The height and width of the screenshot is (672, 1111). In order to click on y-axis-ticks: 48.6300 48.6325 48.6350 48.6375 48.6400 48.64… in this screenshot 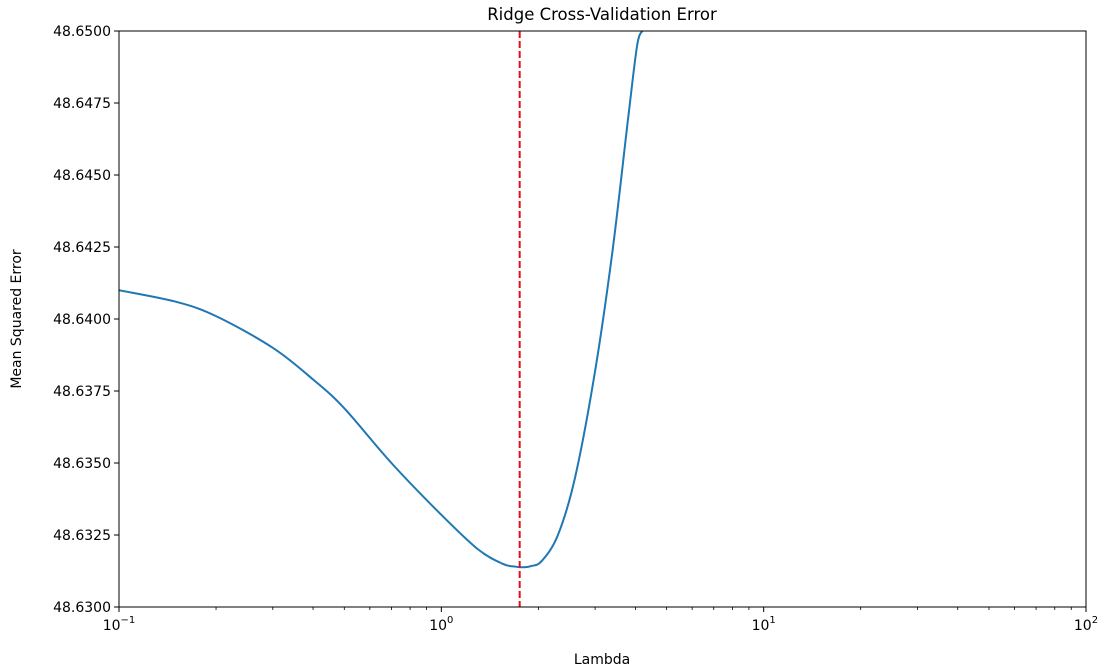, I will do `click(86, 320)`.